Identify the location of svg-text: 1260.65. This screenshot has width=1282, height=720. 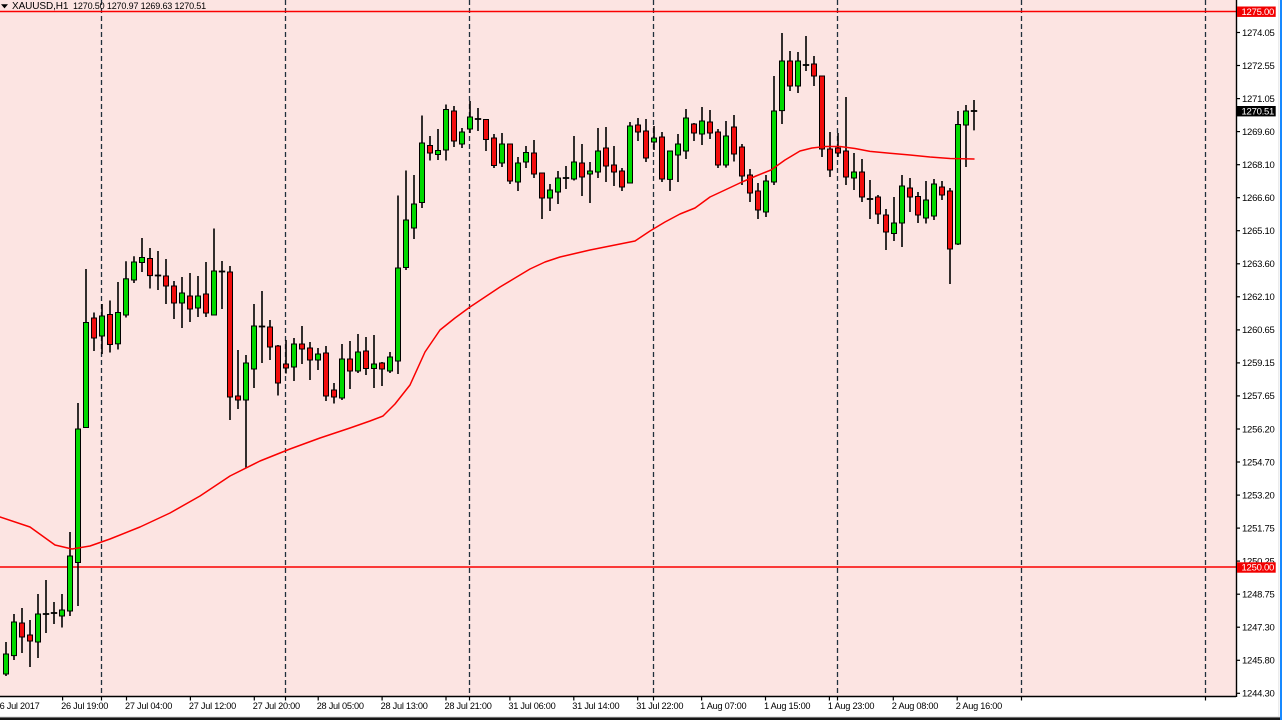
(1258, 330).